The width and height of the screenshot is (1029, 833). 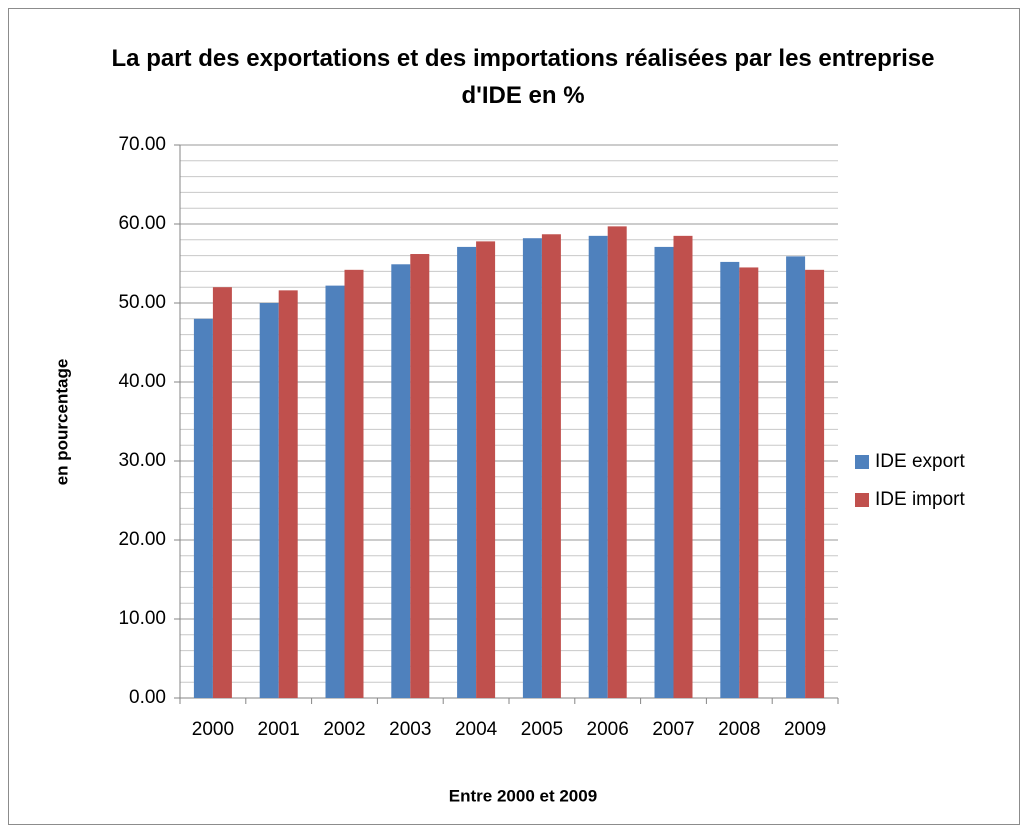 What do you see at coordinates (142, 460) in the screenshot?
I see `y-tick-label: 30.00` at bounding box center [142, 460].